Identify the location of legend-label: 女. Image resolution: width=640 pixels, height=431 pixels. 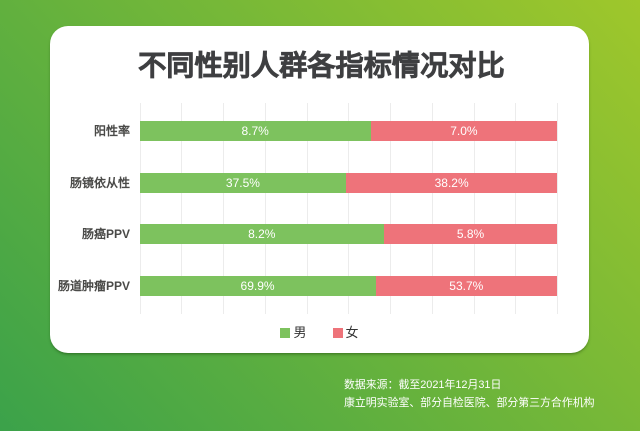
(352, 332).